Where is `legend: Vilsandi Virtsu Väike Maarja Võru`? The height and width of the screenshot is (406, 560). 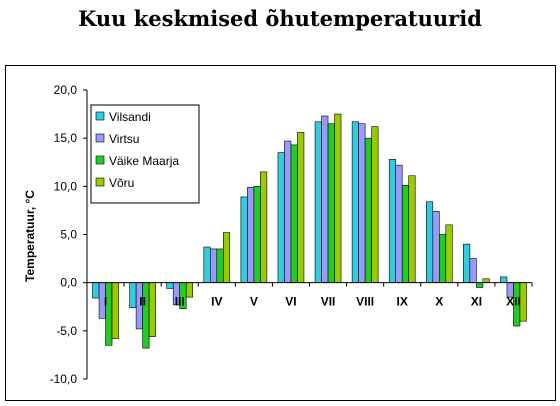 legend: Vilsandi Virtsu Väike Maarja Võru is located at coordinates (145, 154).